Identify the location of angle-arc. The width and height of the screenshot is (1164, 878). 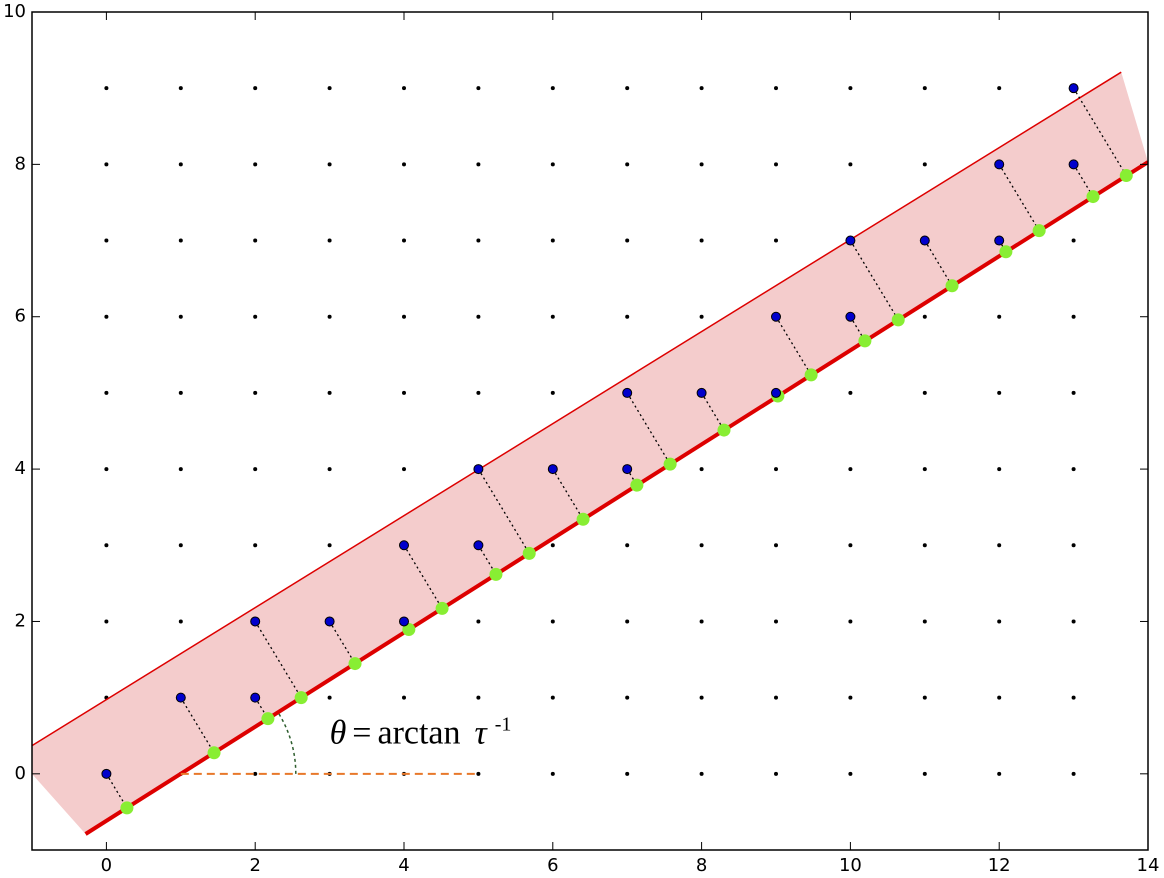
(287, 742).